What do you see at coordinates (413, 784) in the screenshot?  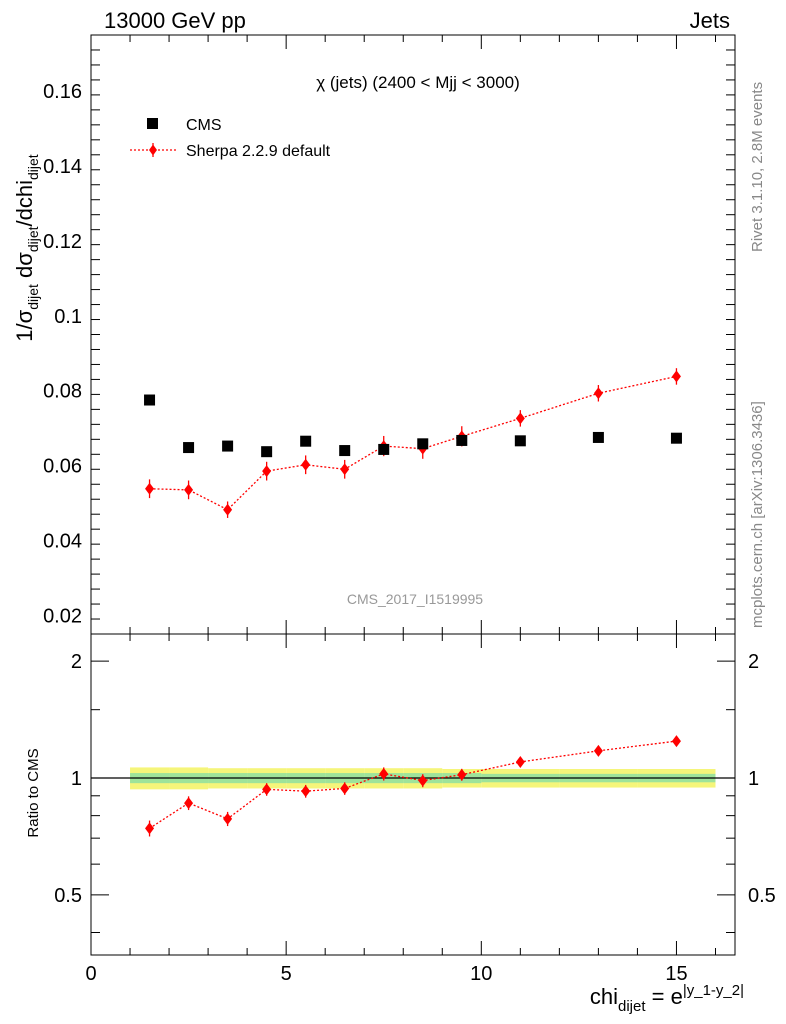 I see `ratio-line` at bounding box center [413, 784].